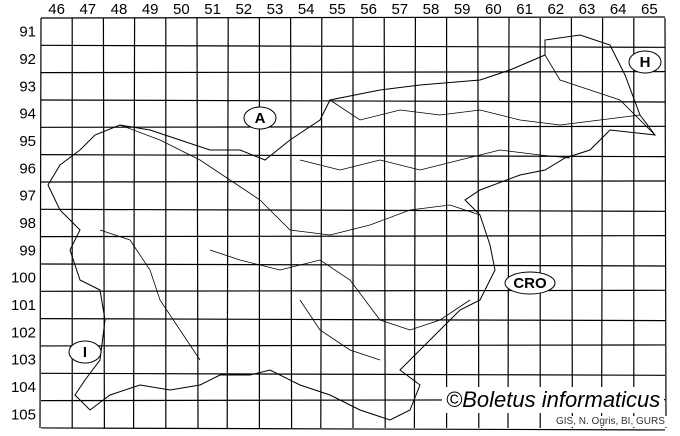 This screenshot has height=436, width=680. I want to click on country-label-croatia-oval, so click(530, 283).